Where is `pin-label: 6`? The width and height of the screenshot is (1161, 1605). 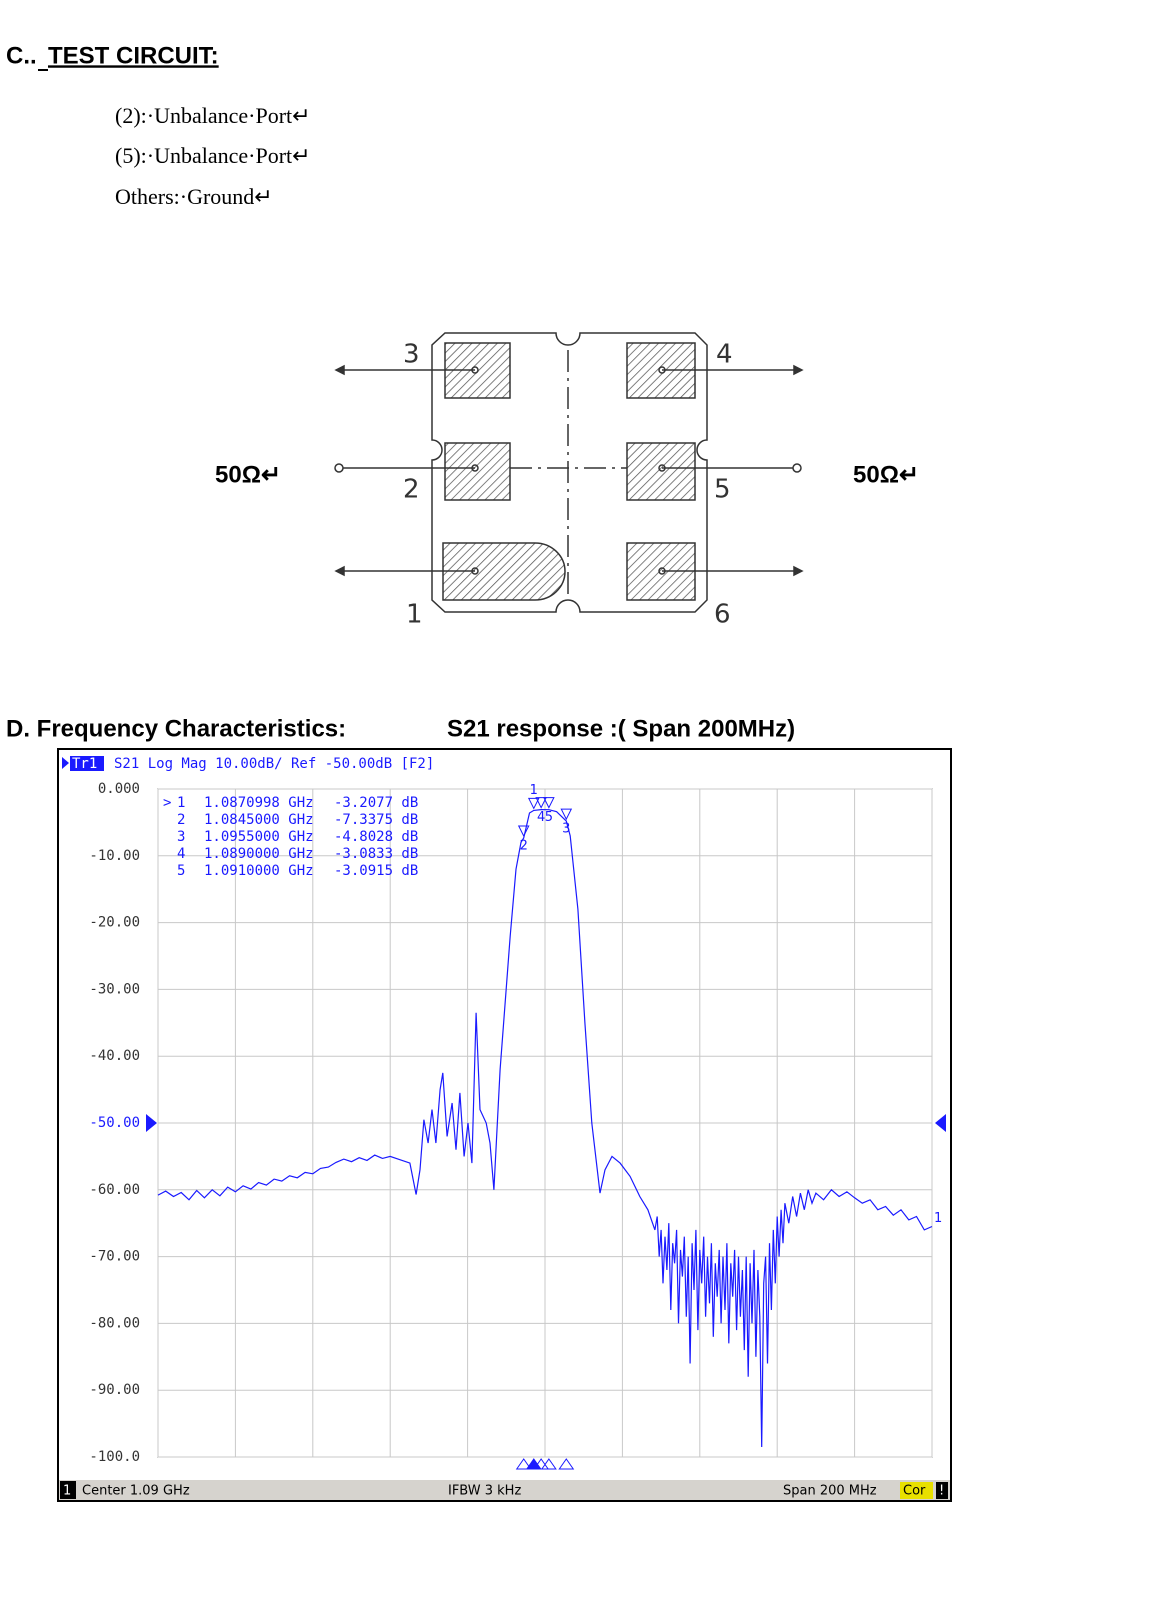 pin-label: 6 is located at coordinates (722, 615).